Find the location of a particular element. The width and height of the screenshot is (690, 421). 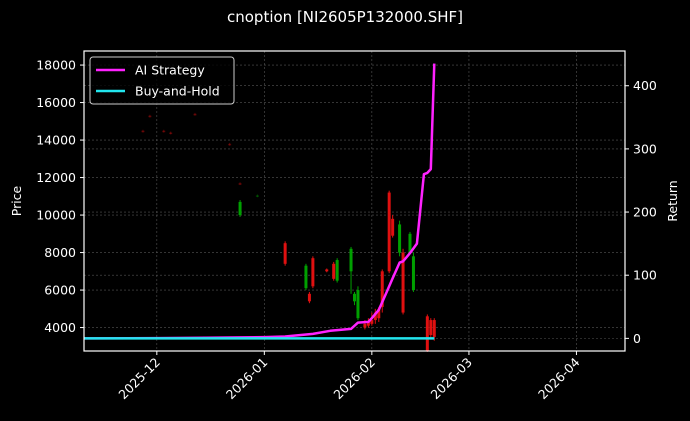

x-tick-label: 2026-04 is located at coordinates (559, 378).